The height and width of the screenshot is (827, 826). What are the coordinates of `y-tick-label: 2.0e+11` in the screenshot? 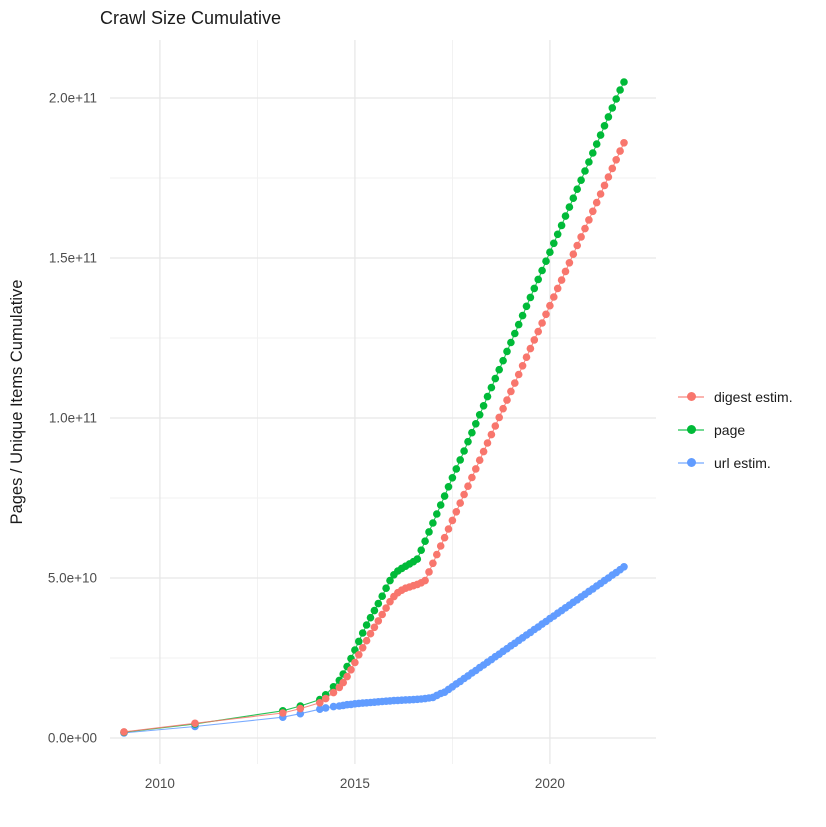 It's located at (73, 98).